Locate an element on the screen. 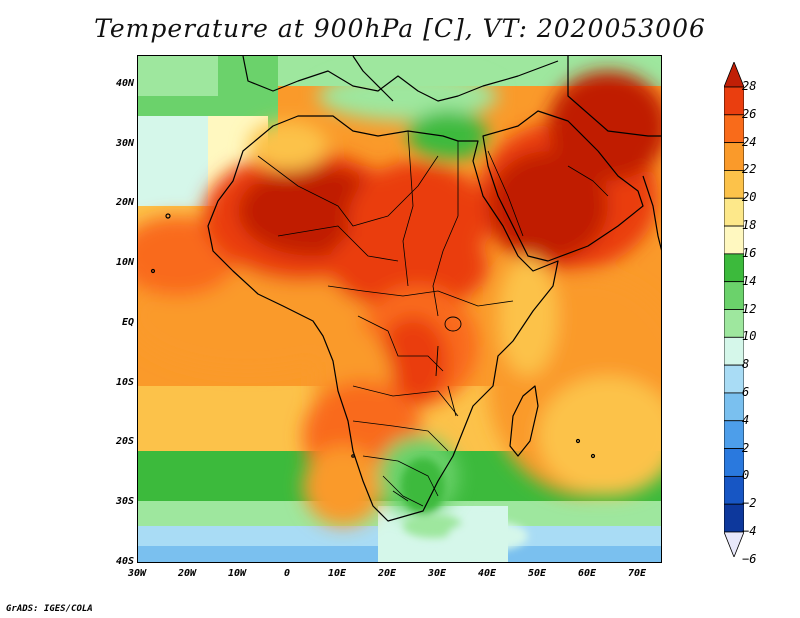  colorbar-label: 24 is located at coordinates (749, 141).